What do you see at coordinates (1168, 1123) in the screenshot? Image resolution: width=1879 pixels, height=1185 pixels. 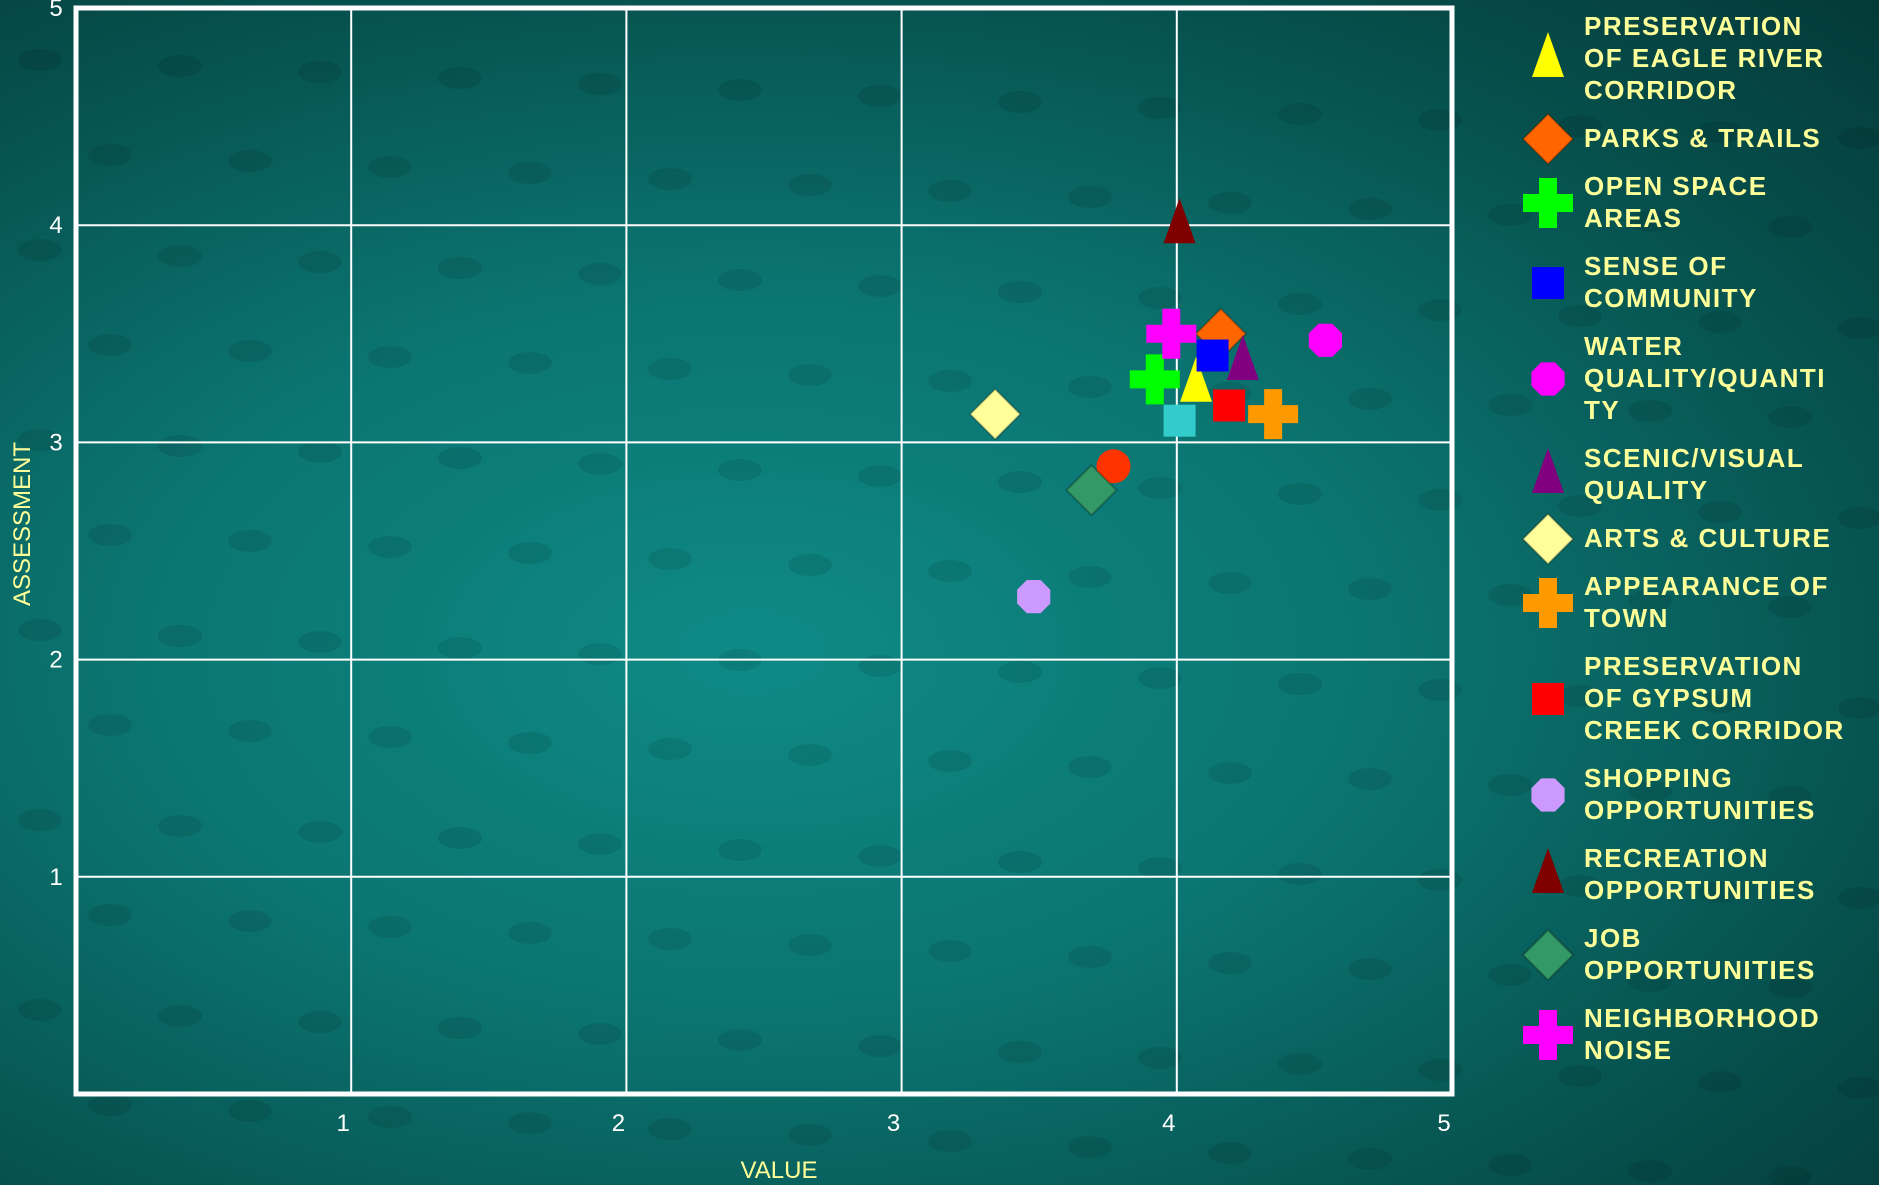 I see `x-tick-label: 4` at bounding box center [1168, 1123].